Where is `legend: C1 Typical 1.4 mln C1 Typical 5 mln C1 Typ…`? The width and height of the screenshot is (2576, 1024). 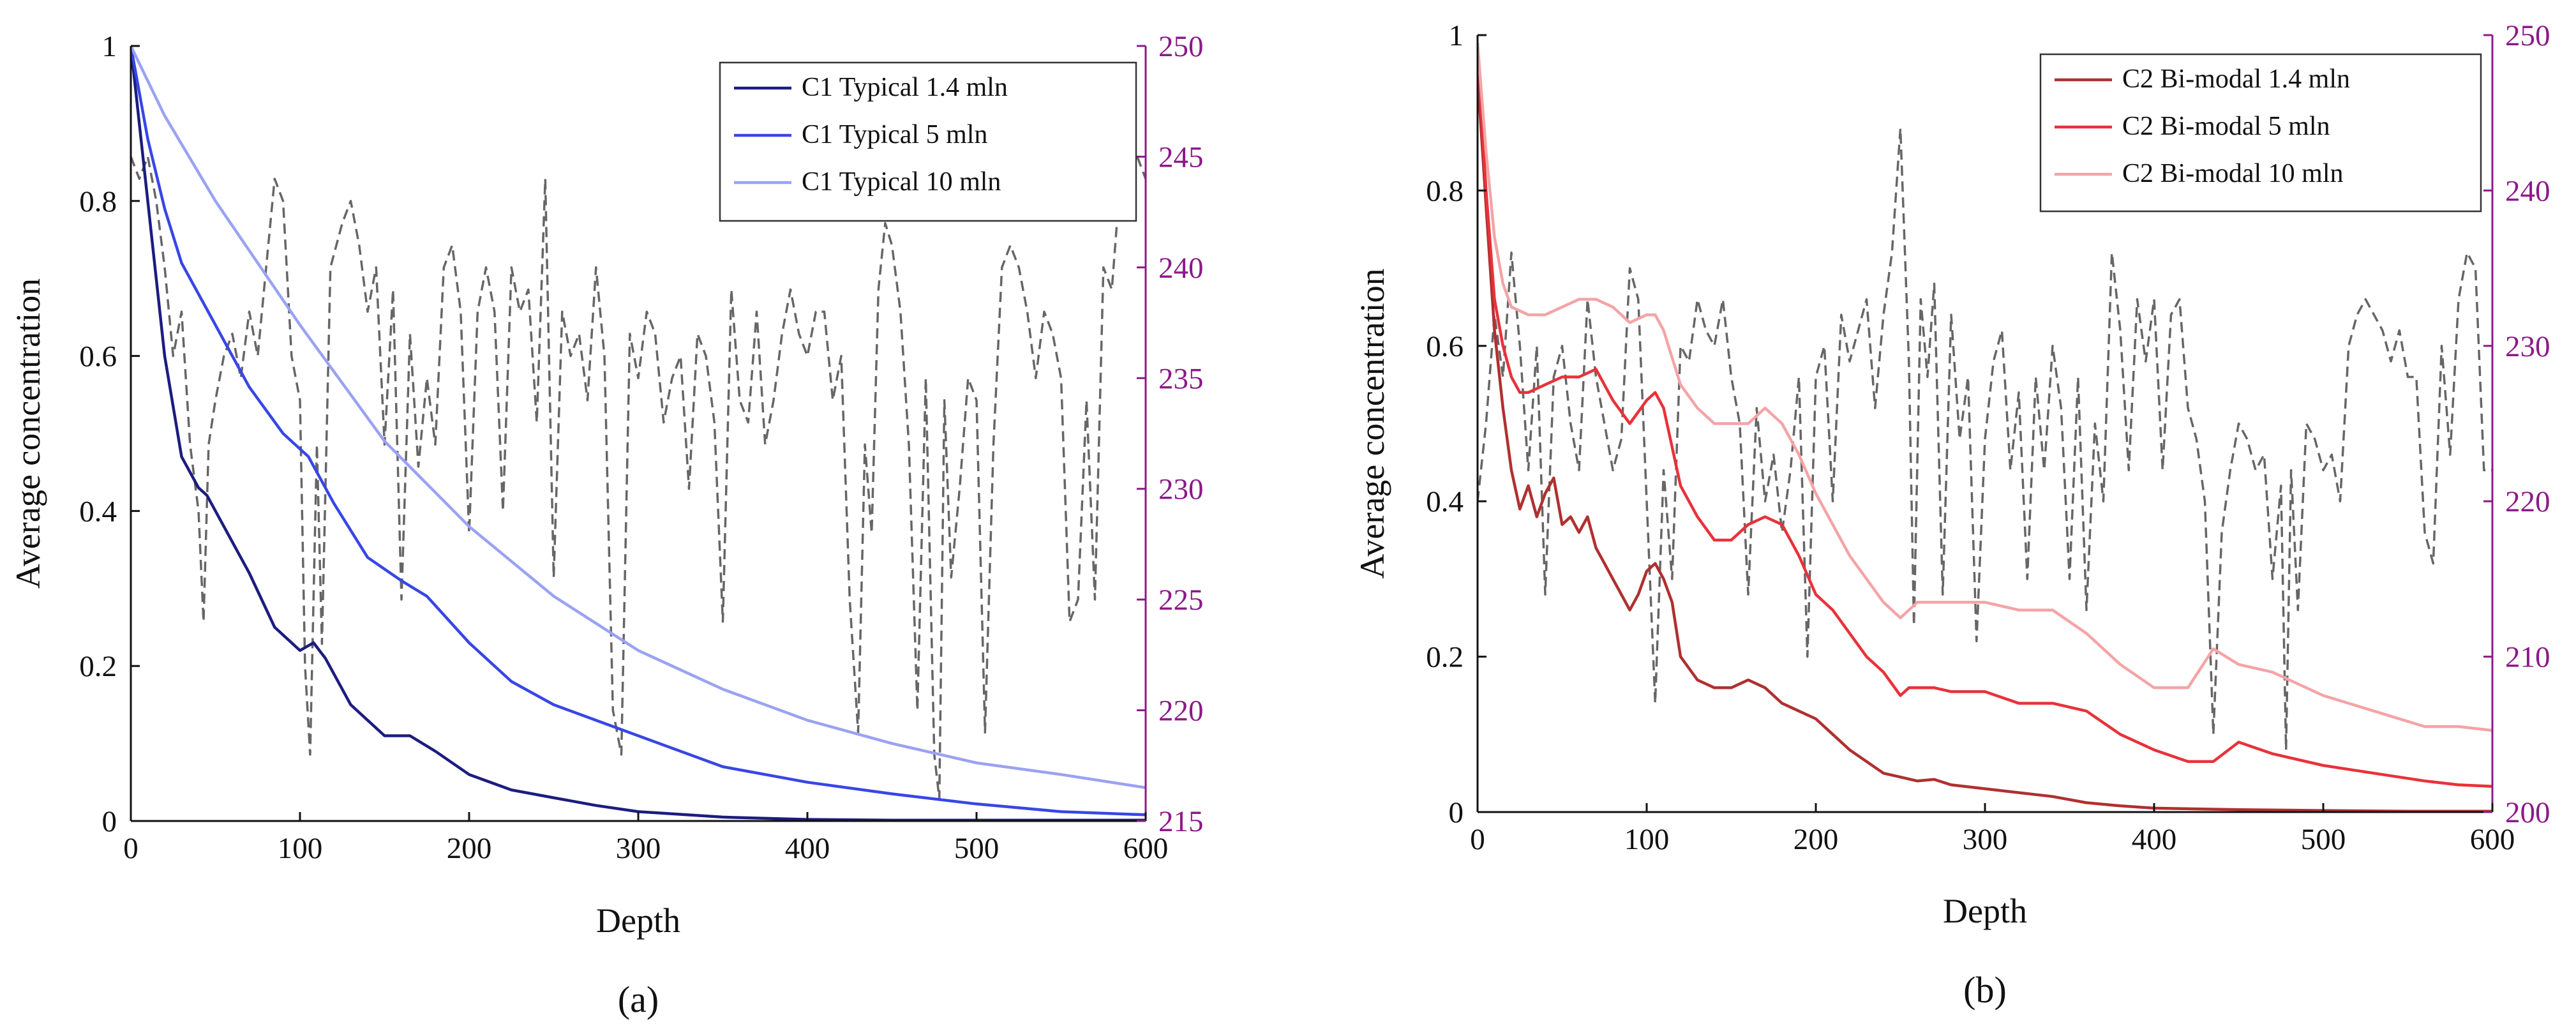
legend: C1 Typical 1.4 mln C1 Typical 5 mln C1 Typ… is located at coordinates (928, 141).